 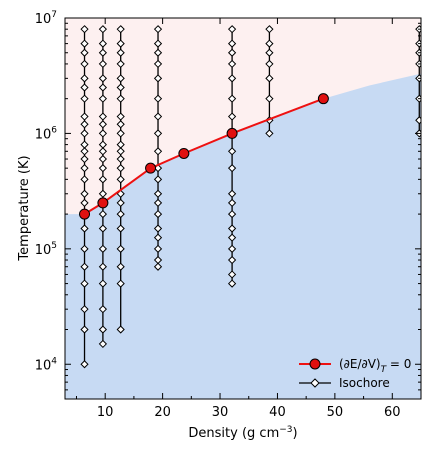 I want to click on x-tick-label: 60, so click(x=392, y=412).